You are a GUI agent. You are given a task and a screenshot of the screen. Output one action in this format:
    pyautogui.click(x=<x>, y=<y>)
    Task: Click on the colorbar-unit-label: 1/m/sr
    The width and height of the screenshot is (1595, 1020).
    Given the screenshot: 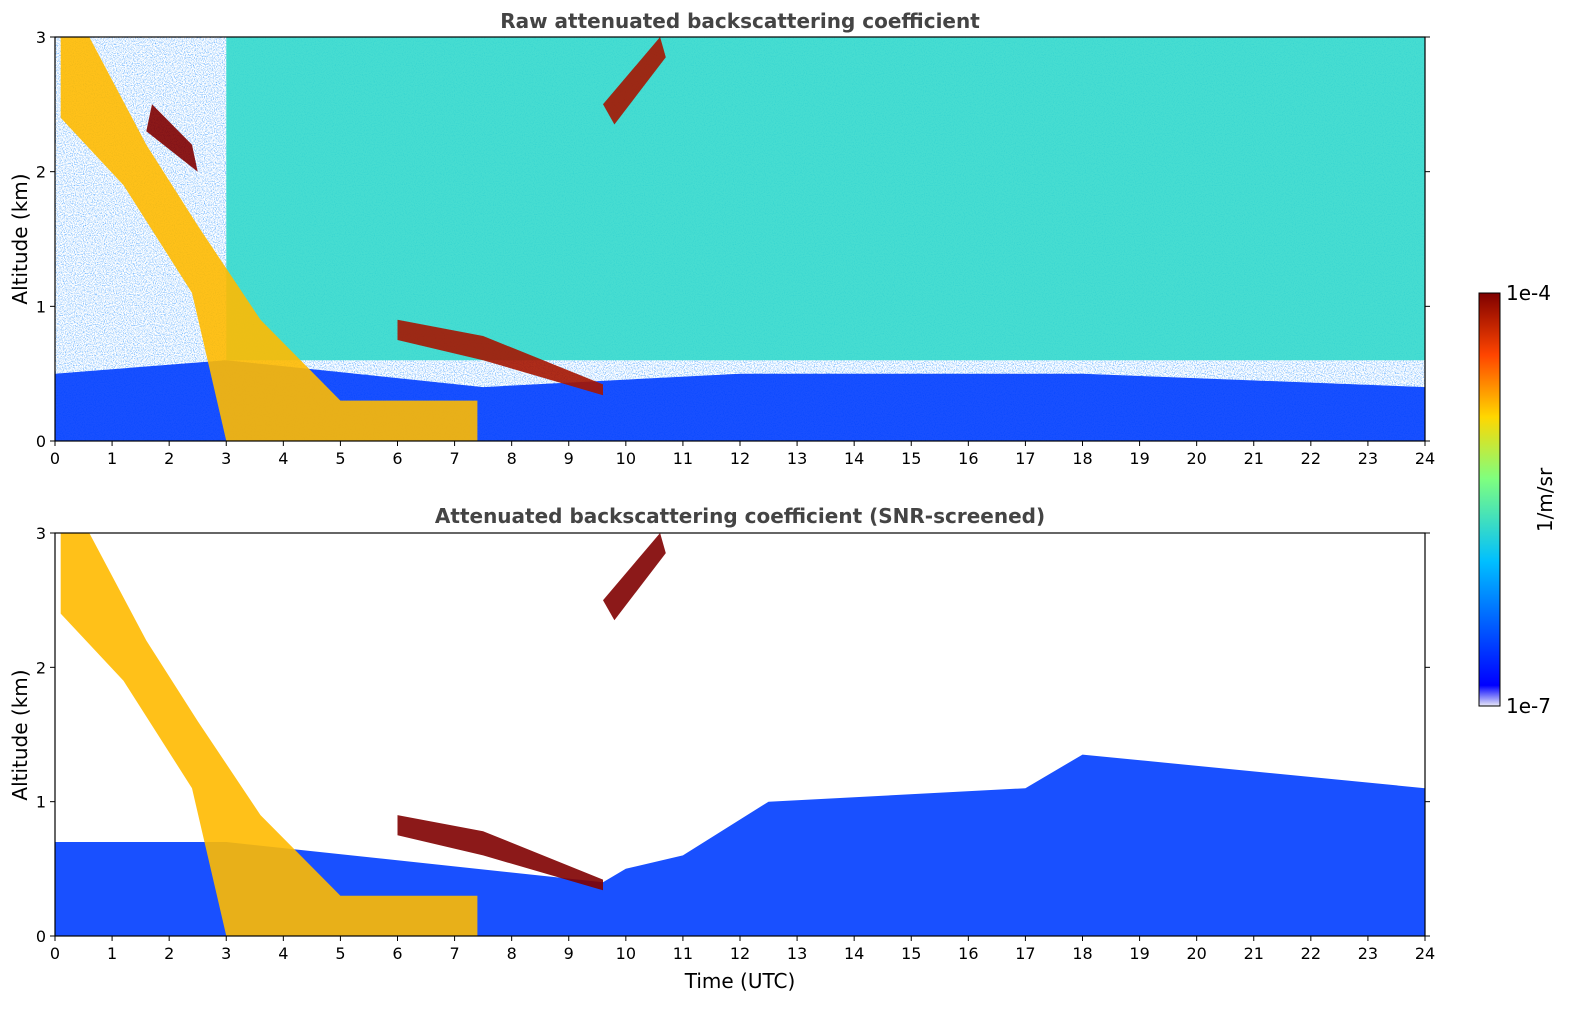 What is the action you would take?
    pyautogui.click(x=1545, y=499)
    